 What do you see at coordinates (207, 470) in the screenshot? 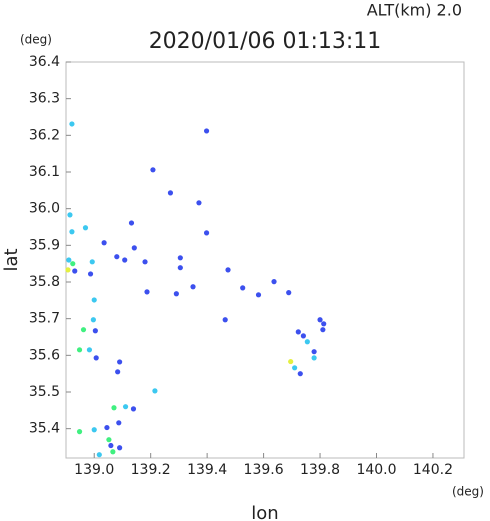
I see `x-tick-label: 139.4` at bounding box center [207, 470].